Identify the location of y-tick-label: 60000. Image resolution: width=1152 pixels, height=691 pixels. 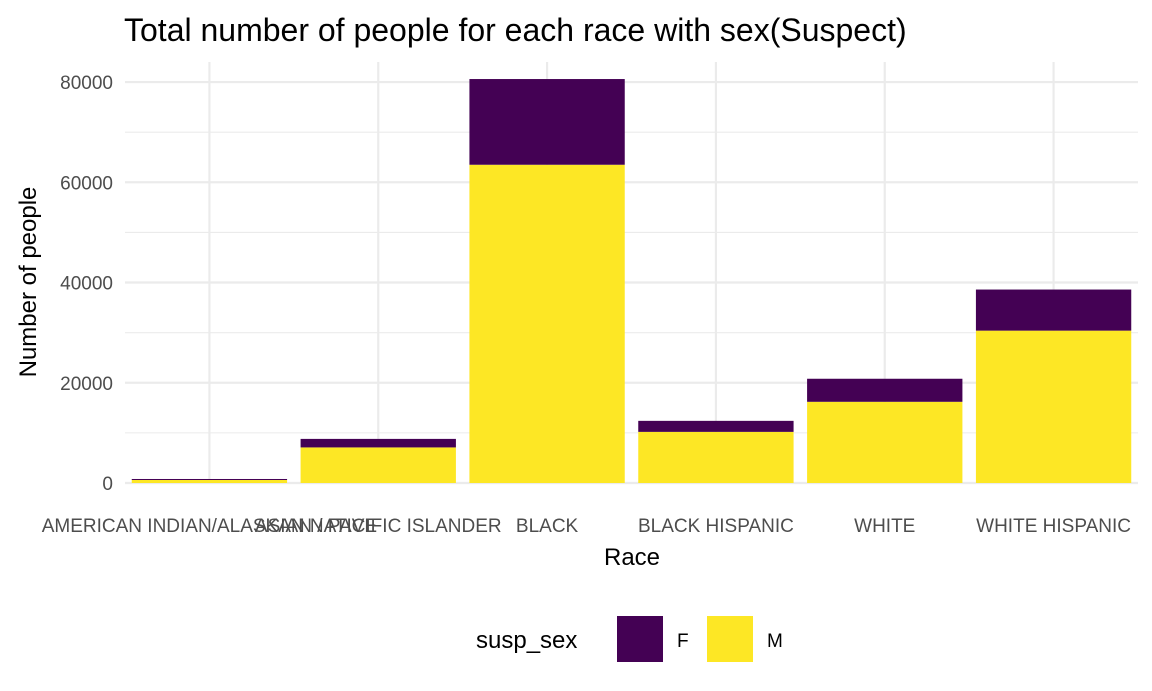
(86, 183).